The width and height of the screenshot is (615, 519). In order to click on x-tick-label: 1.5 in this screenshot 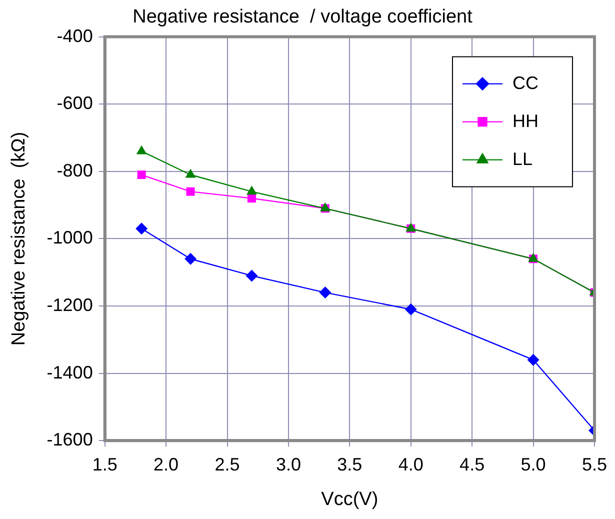, I will do `click(105, 464)`.